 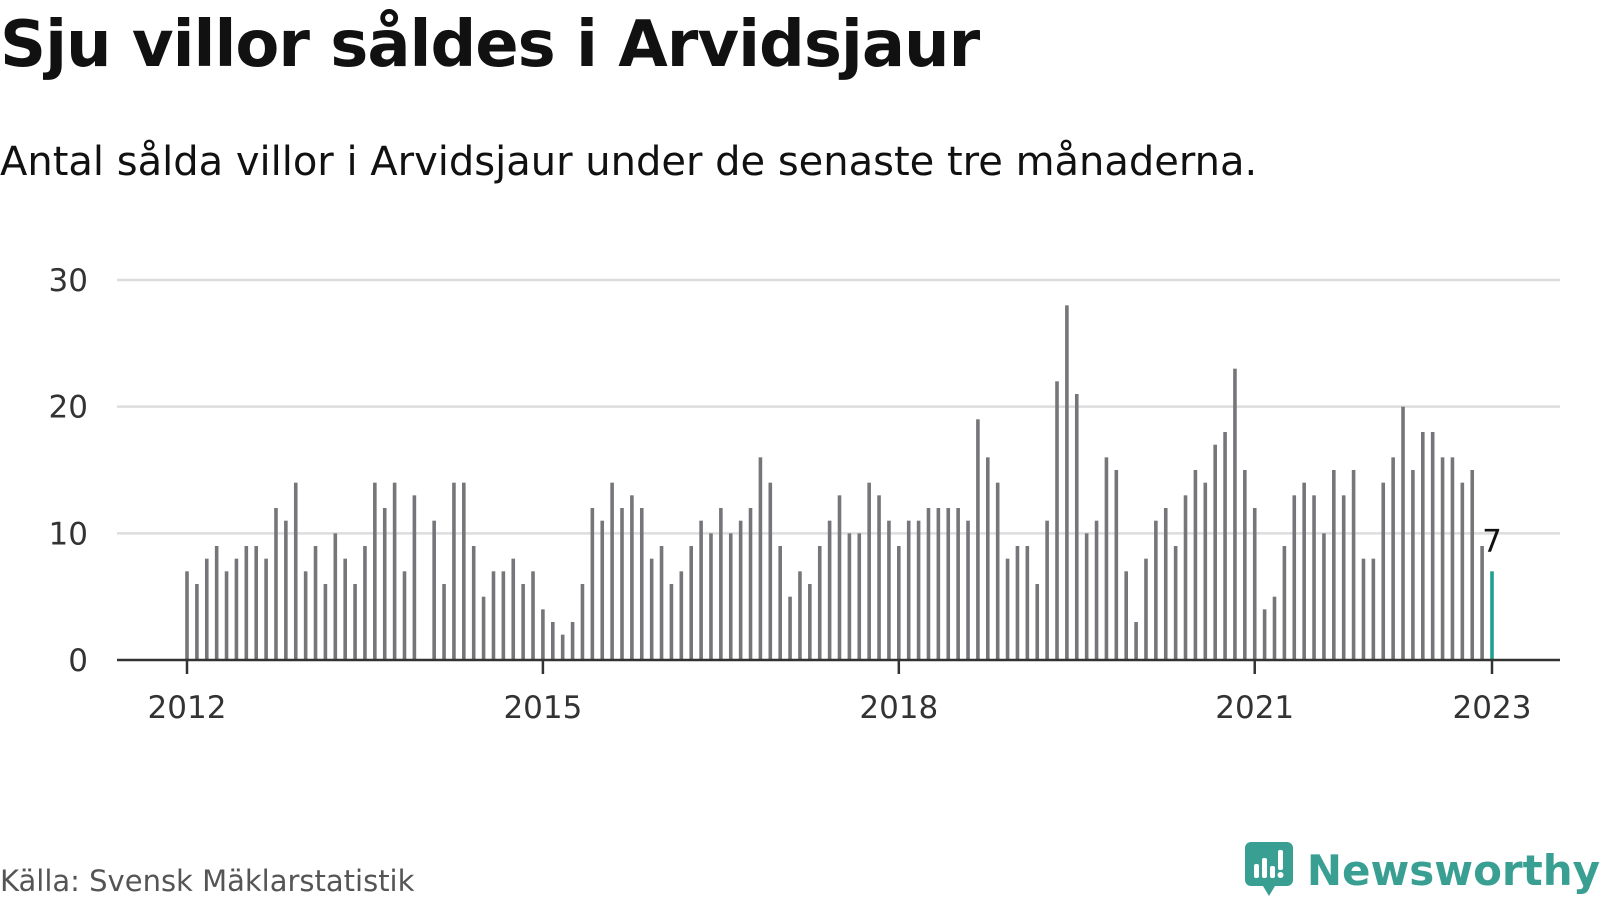 I want to click on x-axis-ticks: 2012 2015 2018 2021 2023, so click(x=840, y=690).